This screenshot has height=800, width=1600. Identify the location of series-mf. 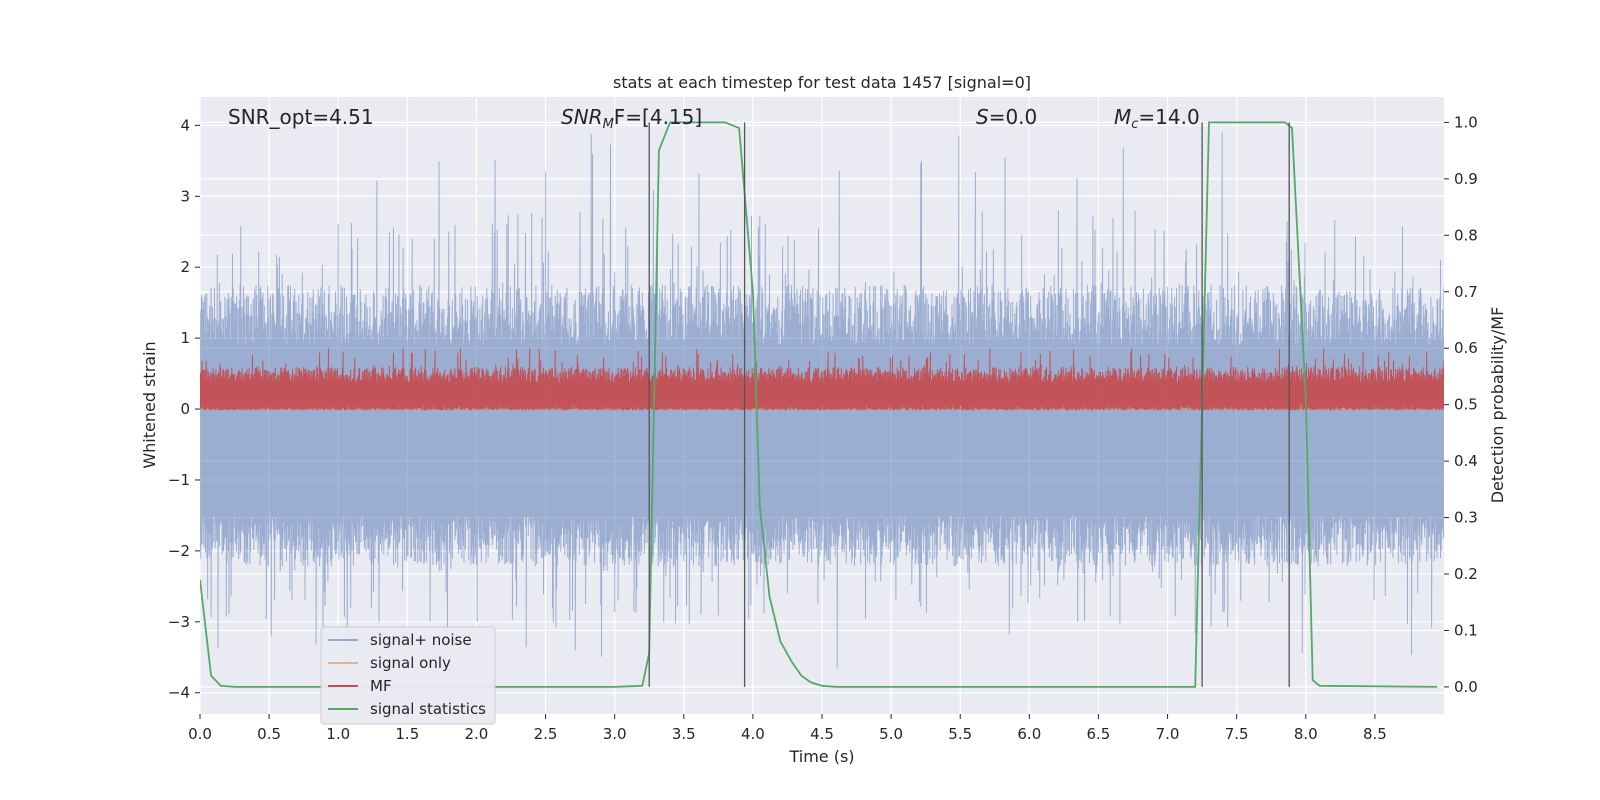
(822, 379).